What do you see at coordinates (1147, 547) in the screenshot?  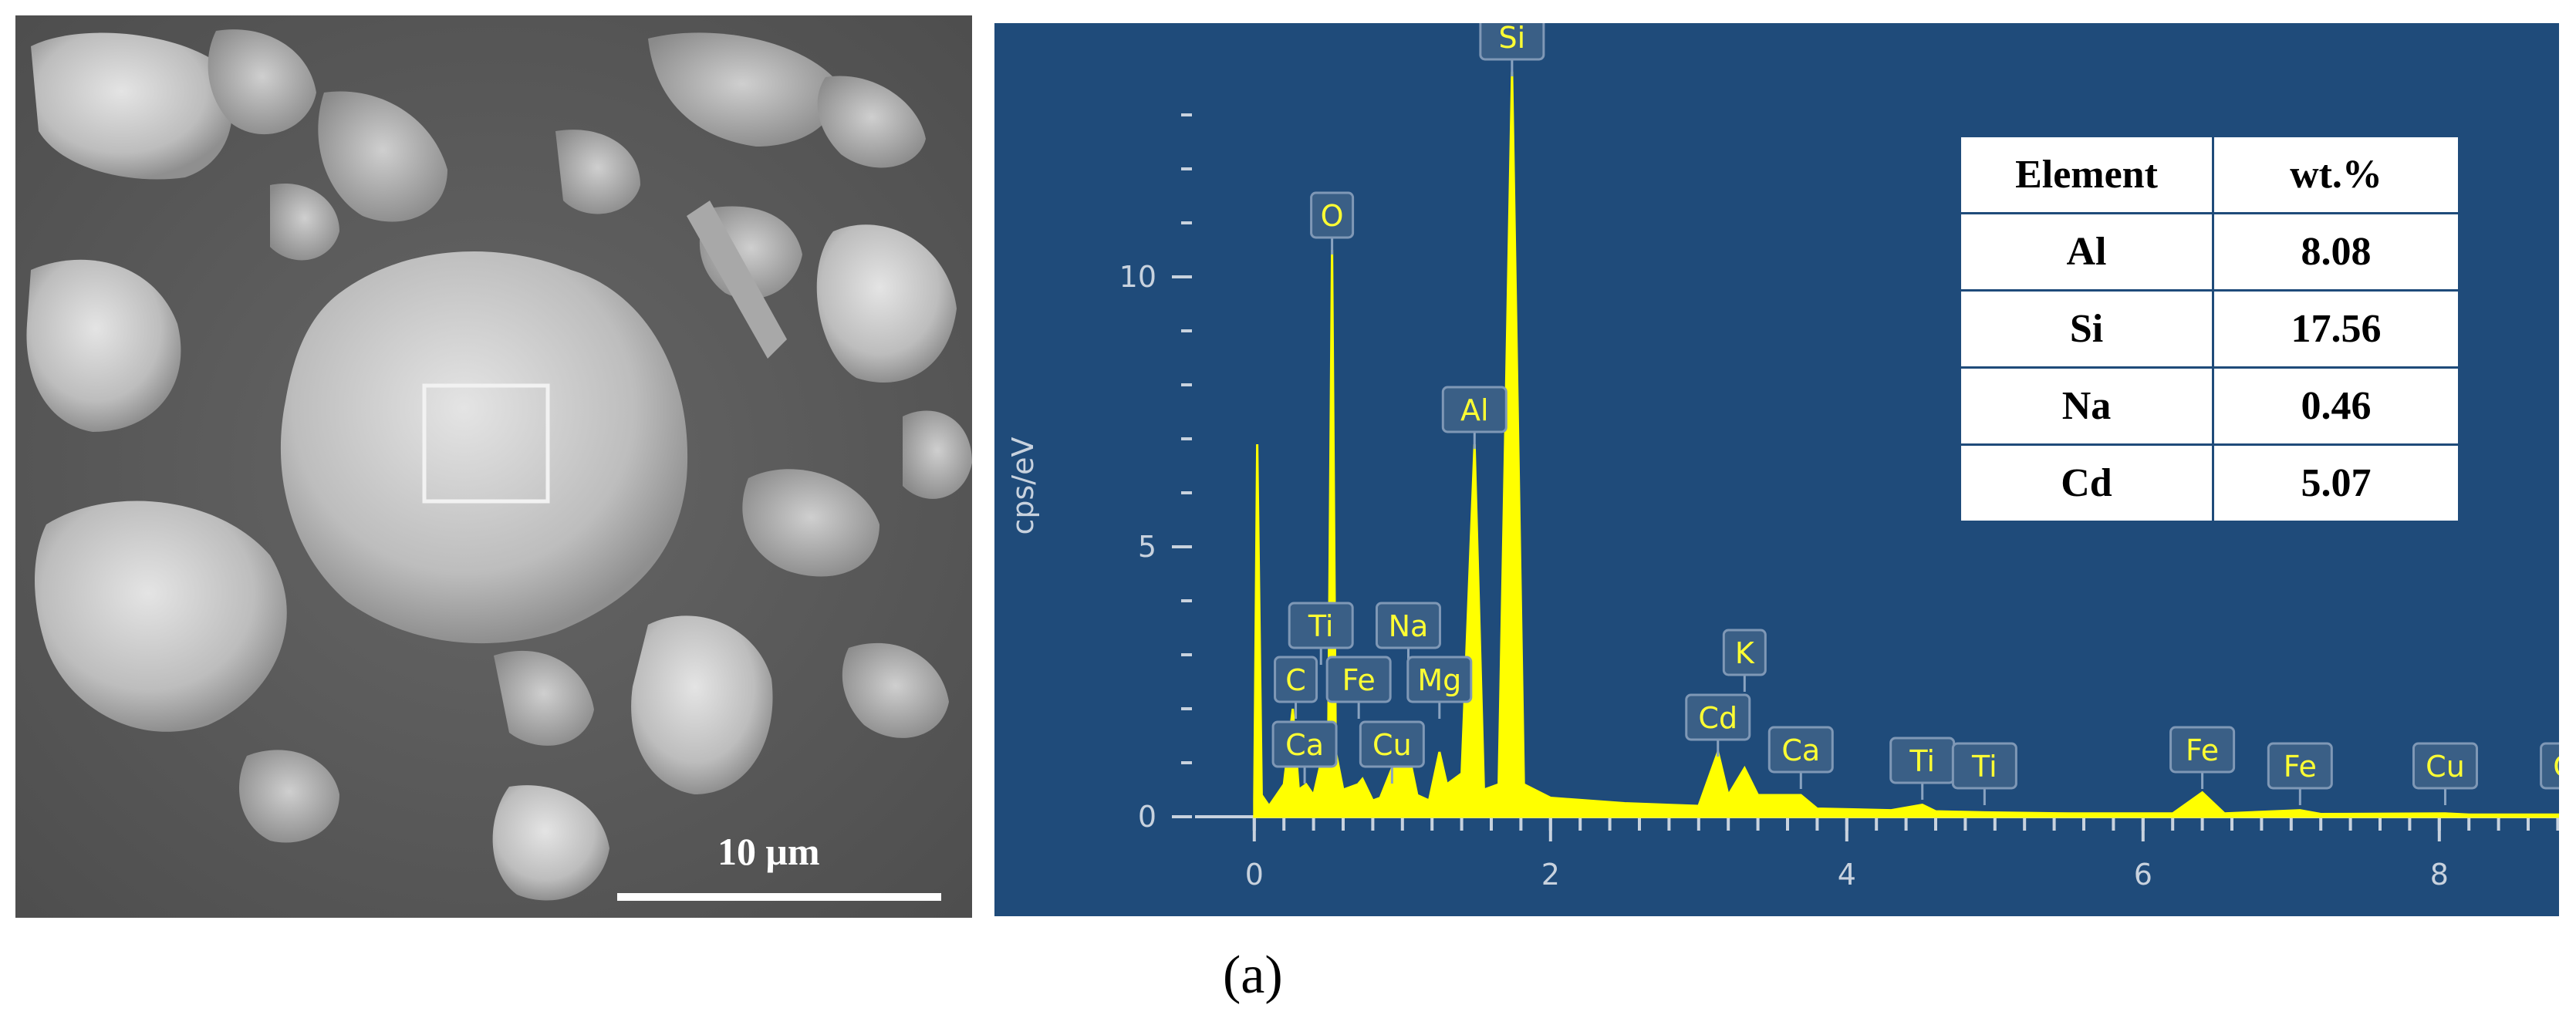 I see `y-tick-label: 5` at bounding box center [1147, 547].